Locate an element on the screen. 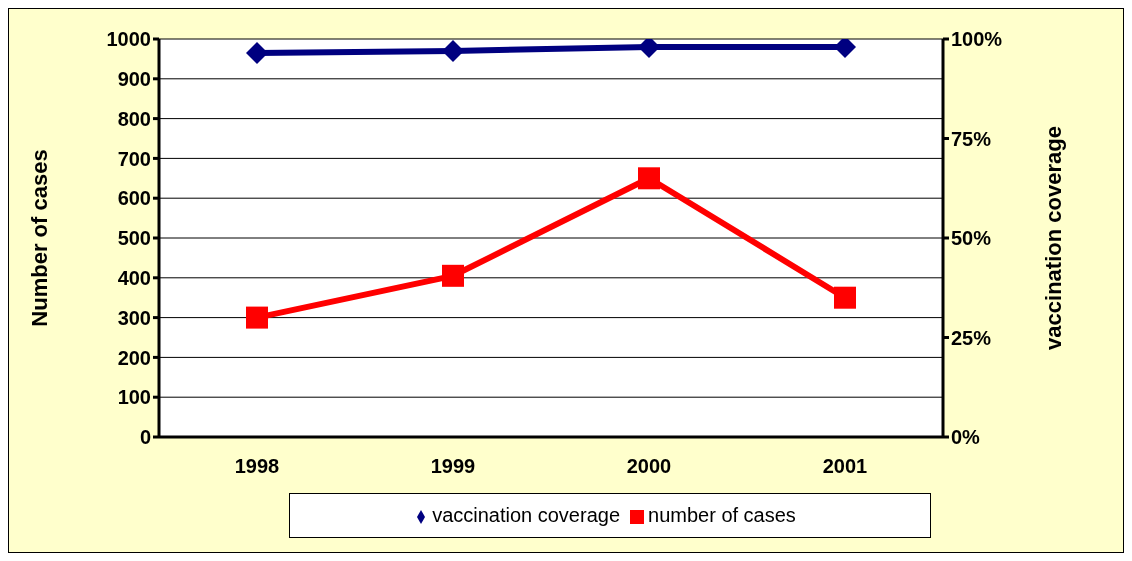 The height and width of the screenshot is (561, 1132). y2-tick-label: 0% is located at coordinates (966, 437).